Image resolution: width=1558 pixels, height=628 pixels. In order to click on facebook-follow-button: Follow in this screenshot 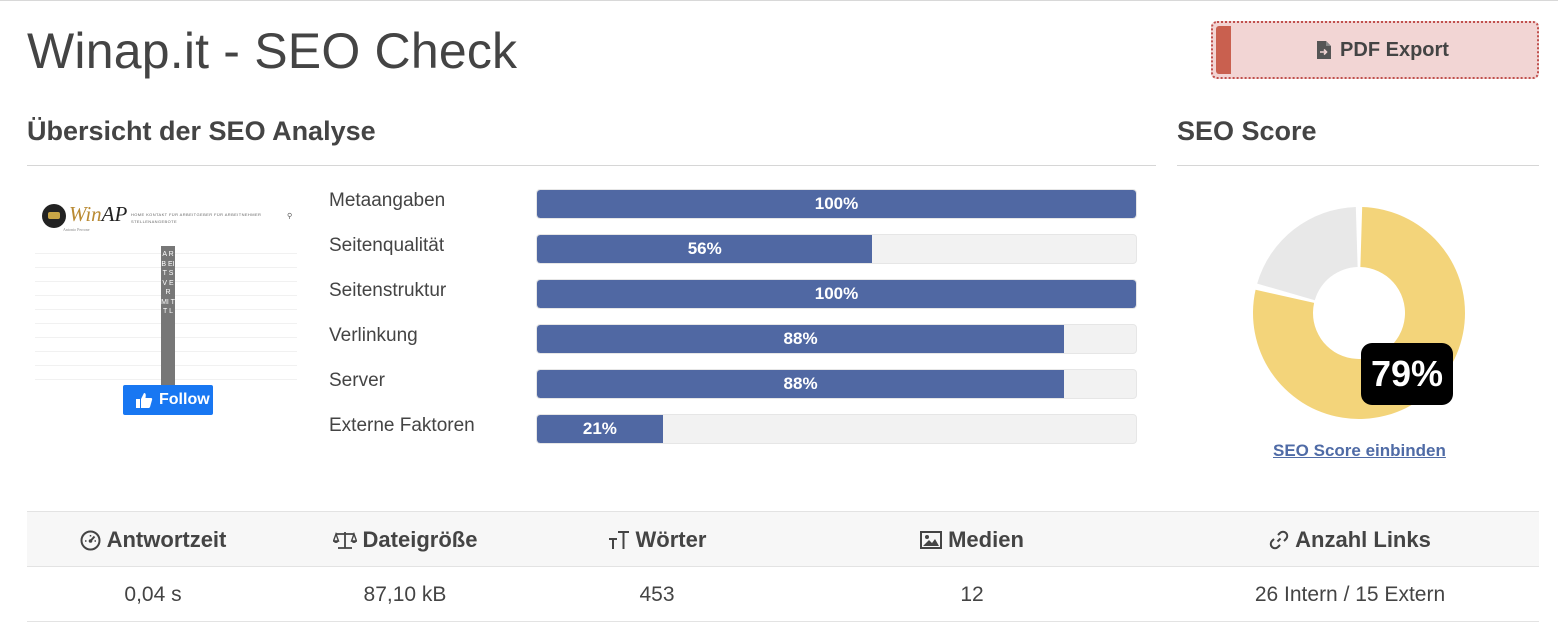, I will do `click(168, 400)`.